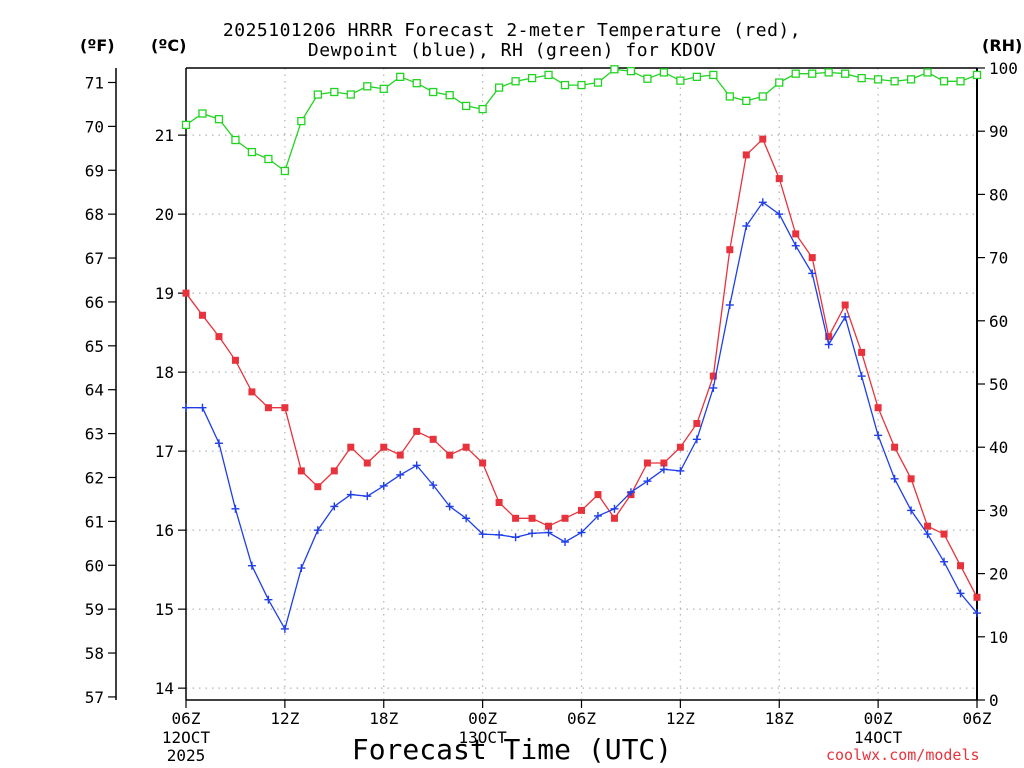 This screenshot has width=1024, height=768. I want to click on fahrenheit-tick-label: 66, so click(94, 302).